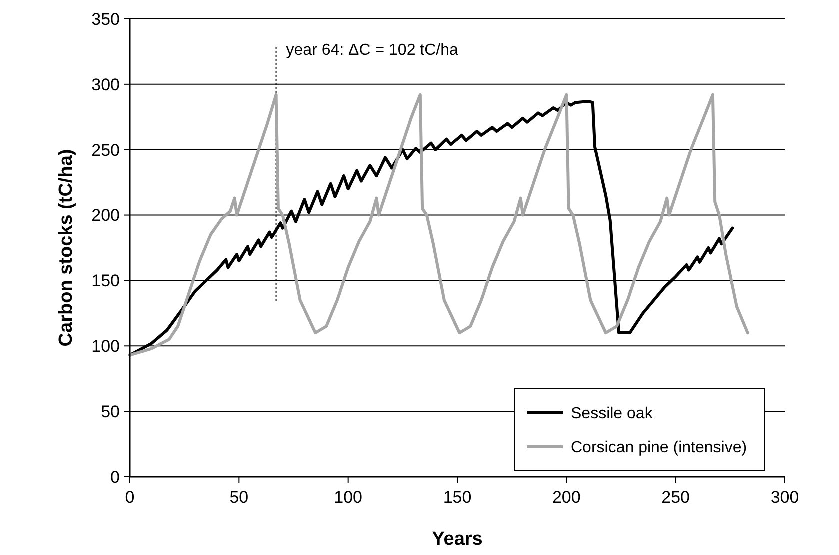  Describe the element at coordinates (130, 497) in the screenshot. I see `x-tick-label: 0` at that location.